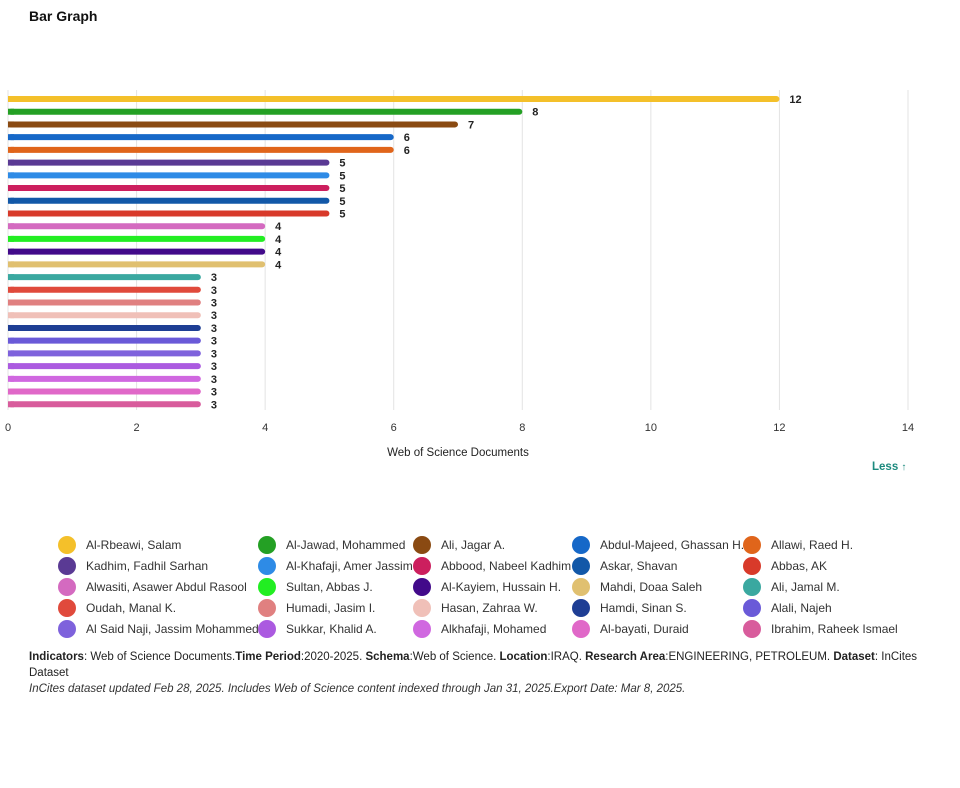  Describe the element at coordinates (158, 629) in the screenshot. I see `legend-item: Al Said Naji, Jassim Mohammed` at that location.